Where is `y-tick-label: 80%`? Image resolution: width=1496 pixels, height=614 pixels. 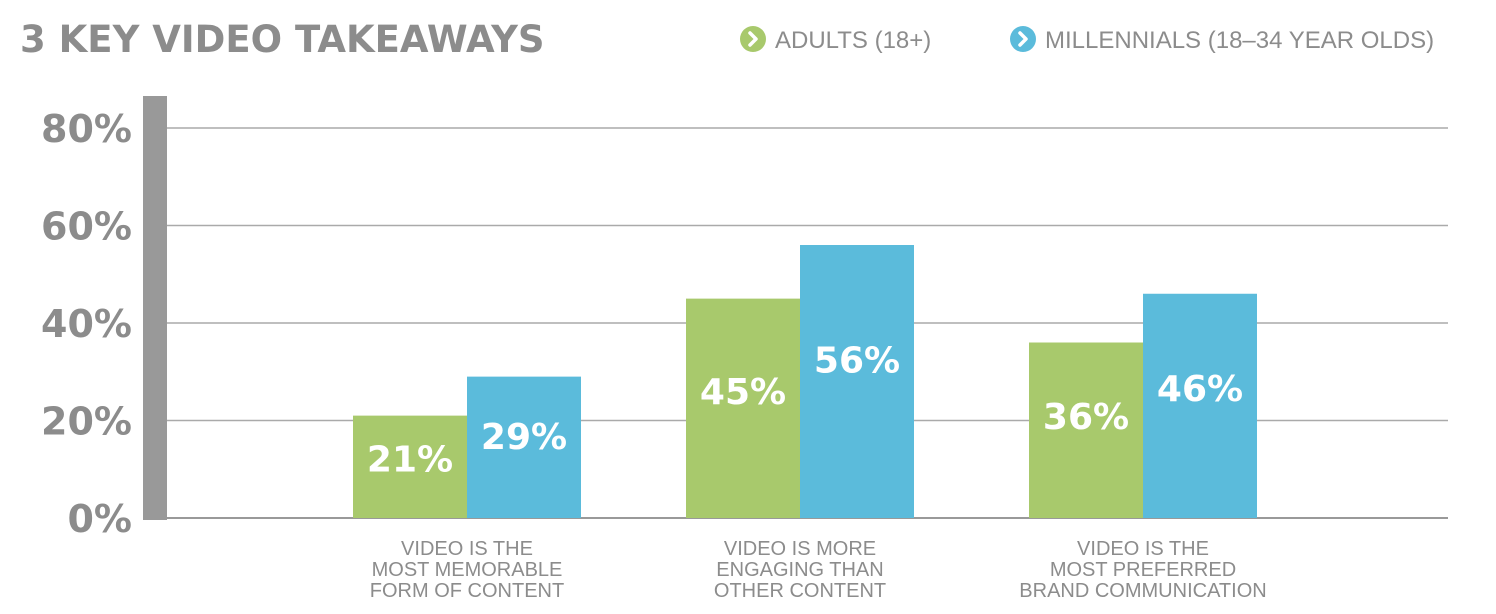 y-tick-label: 80% is located at coordinates (86, 129).